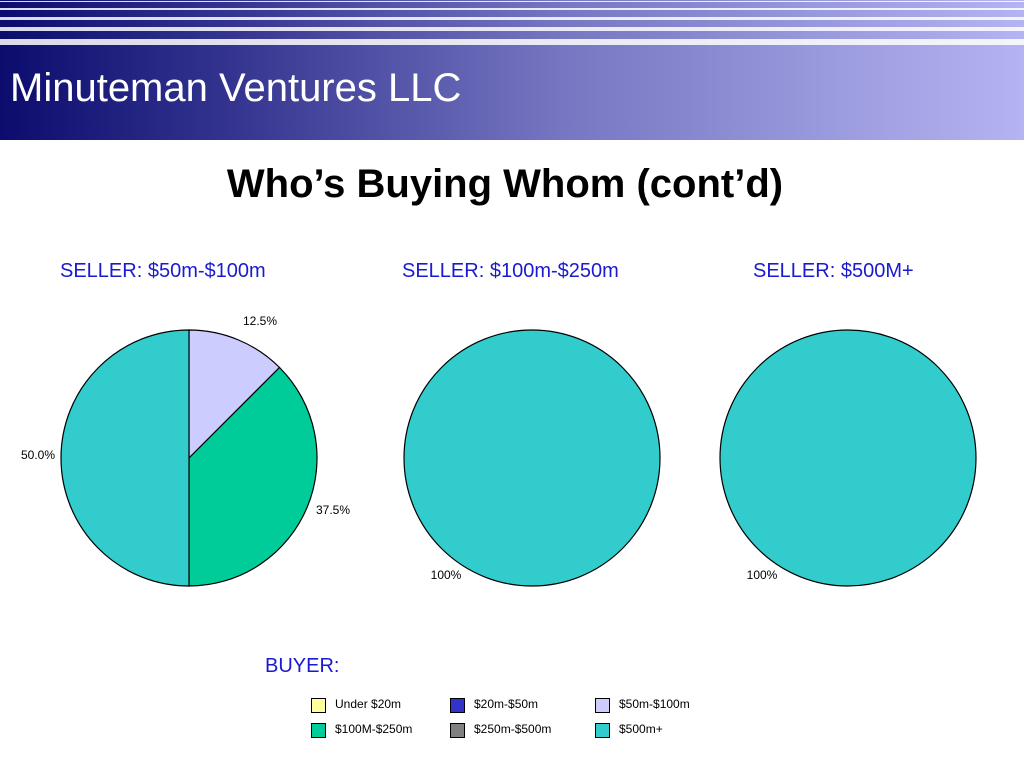 The width and height of the screenshot is (1024, 768). I want to click on legend-label: Under $20m, so click(368, 704).